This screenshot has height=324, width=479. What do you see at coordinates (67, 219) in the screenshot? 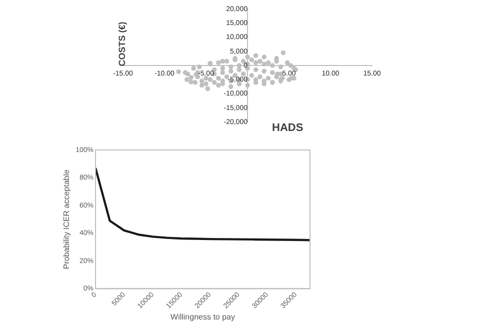
I see `y-axis-title: Probability ICER acceptable` at bounding box center [67, 219].